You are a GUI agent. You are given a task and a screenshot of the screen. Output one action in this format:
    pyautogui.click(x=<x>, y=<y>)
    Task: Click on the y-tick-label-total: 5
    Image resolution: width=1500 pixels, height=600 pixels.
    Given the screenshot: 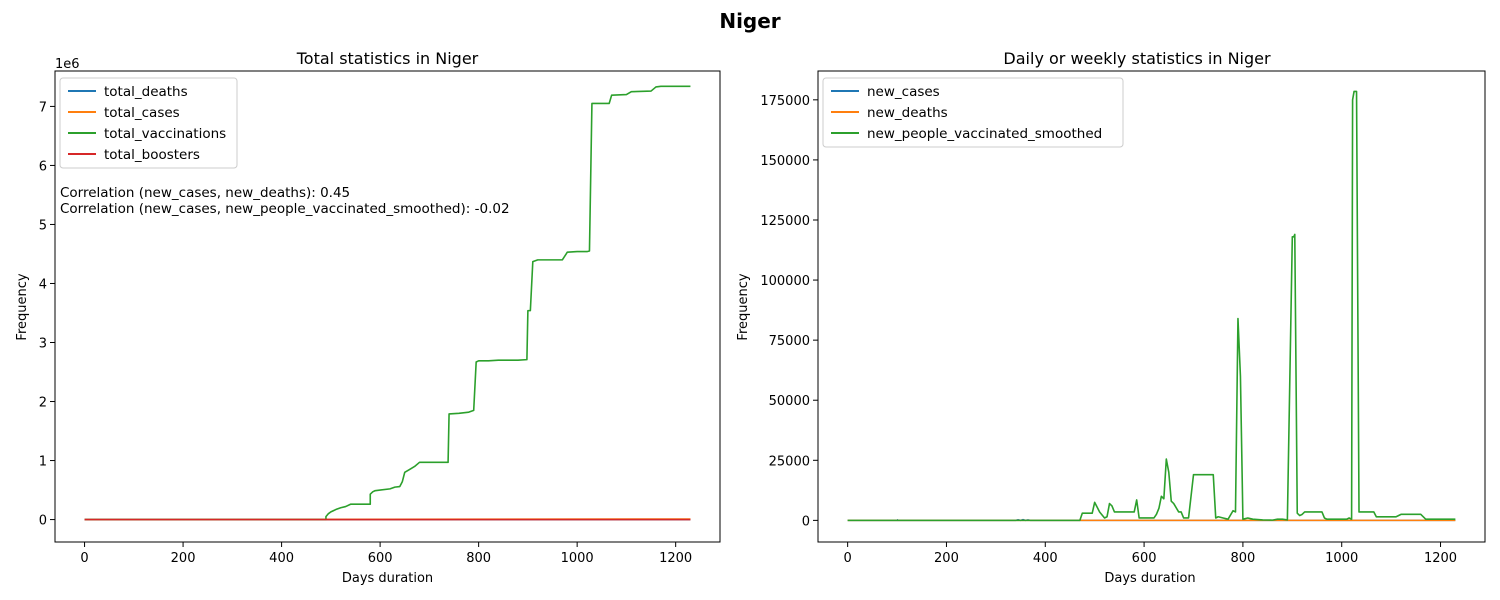 What is the action you would take?
    pyautogui.click(x=43, y=225)
    